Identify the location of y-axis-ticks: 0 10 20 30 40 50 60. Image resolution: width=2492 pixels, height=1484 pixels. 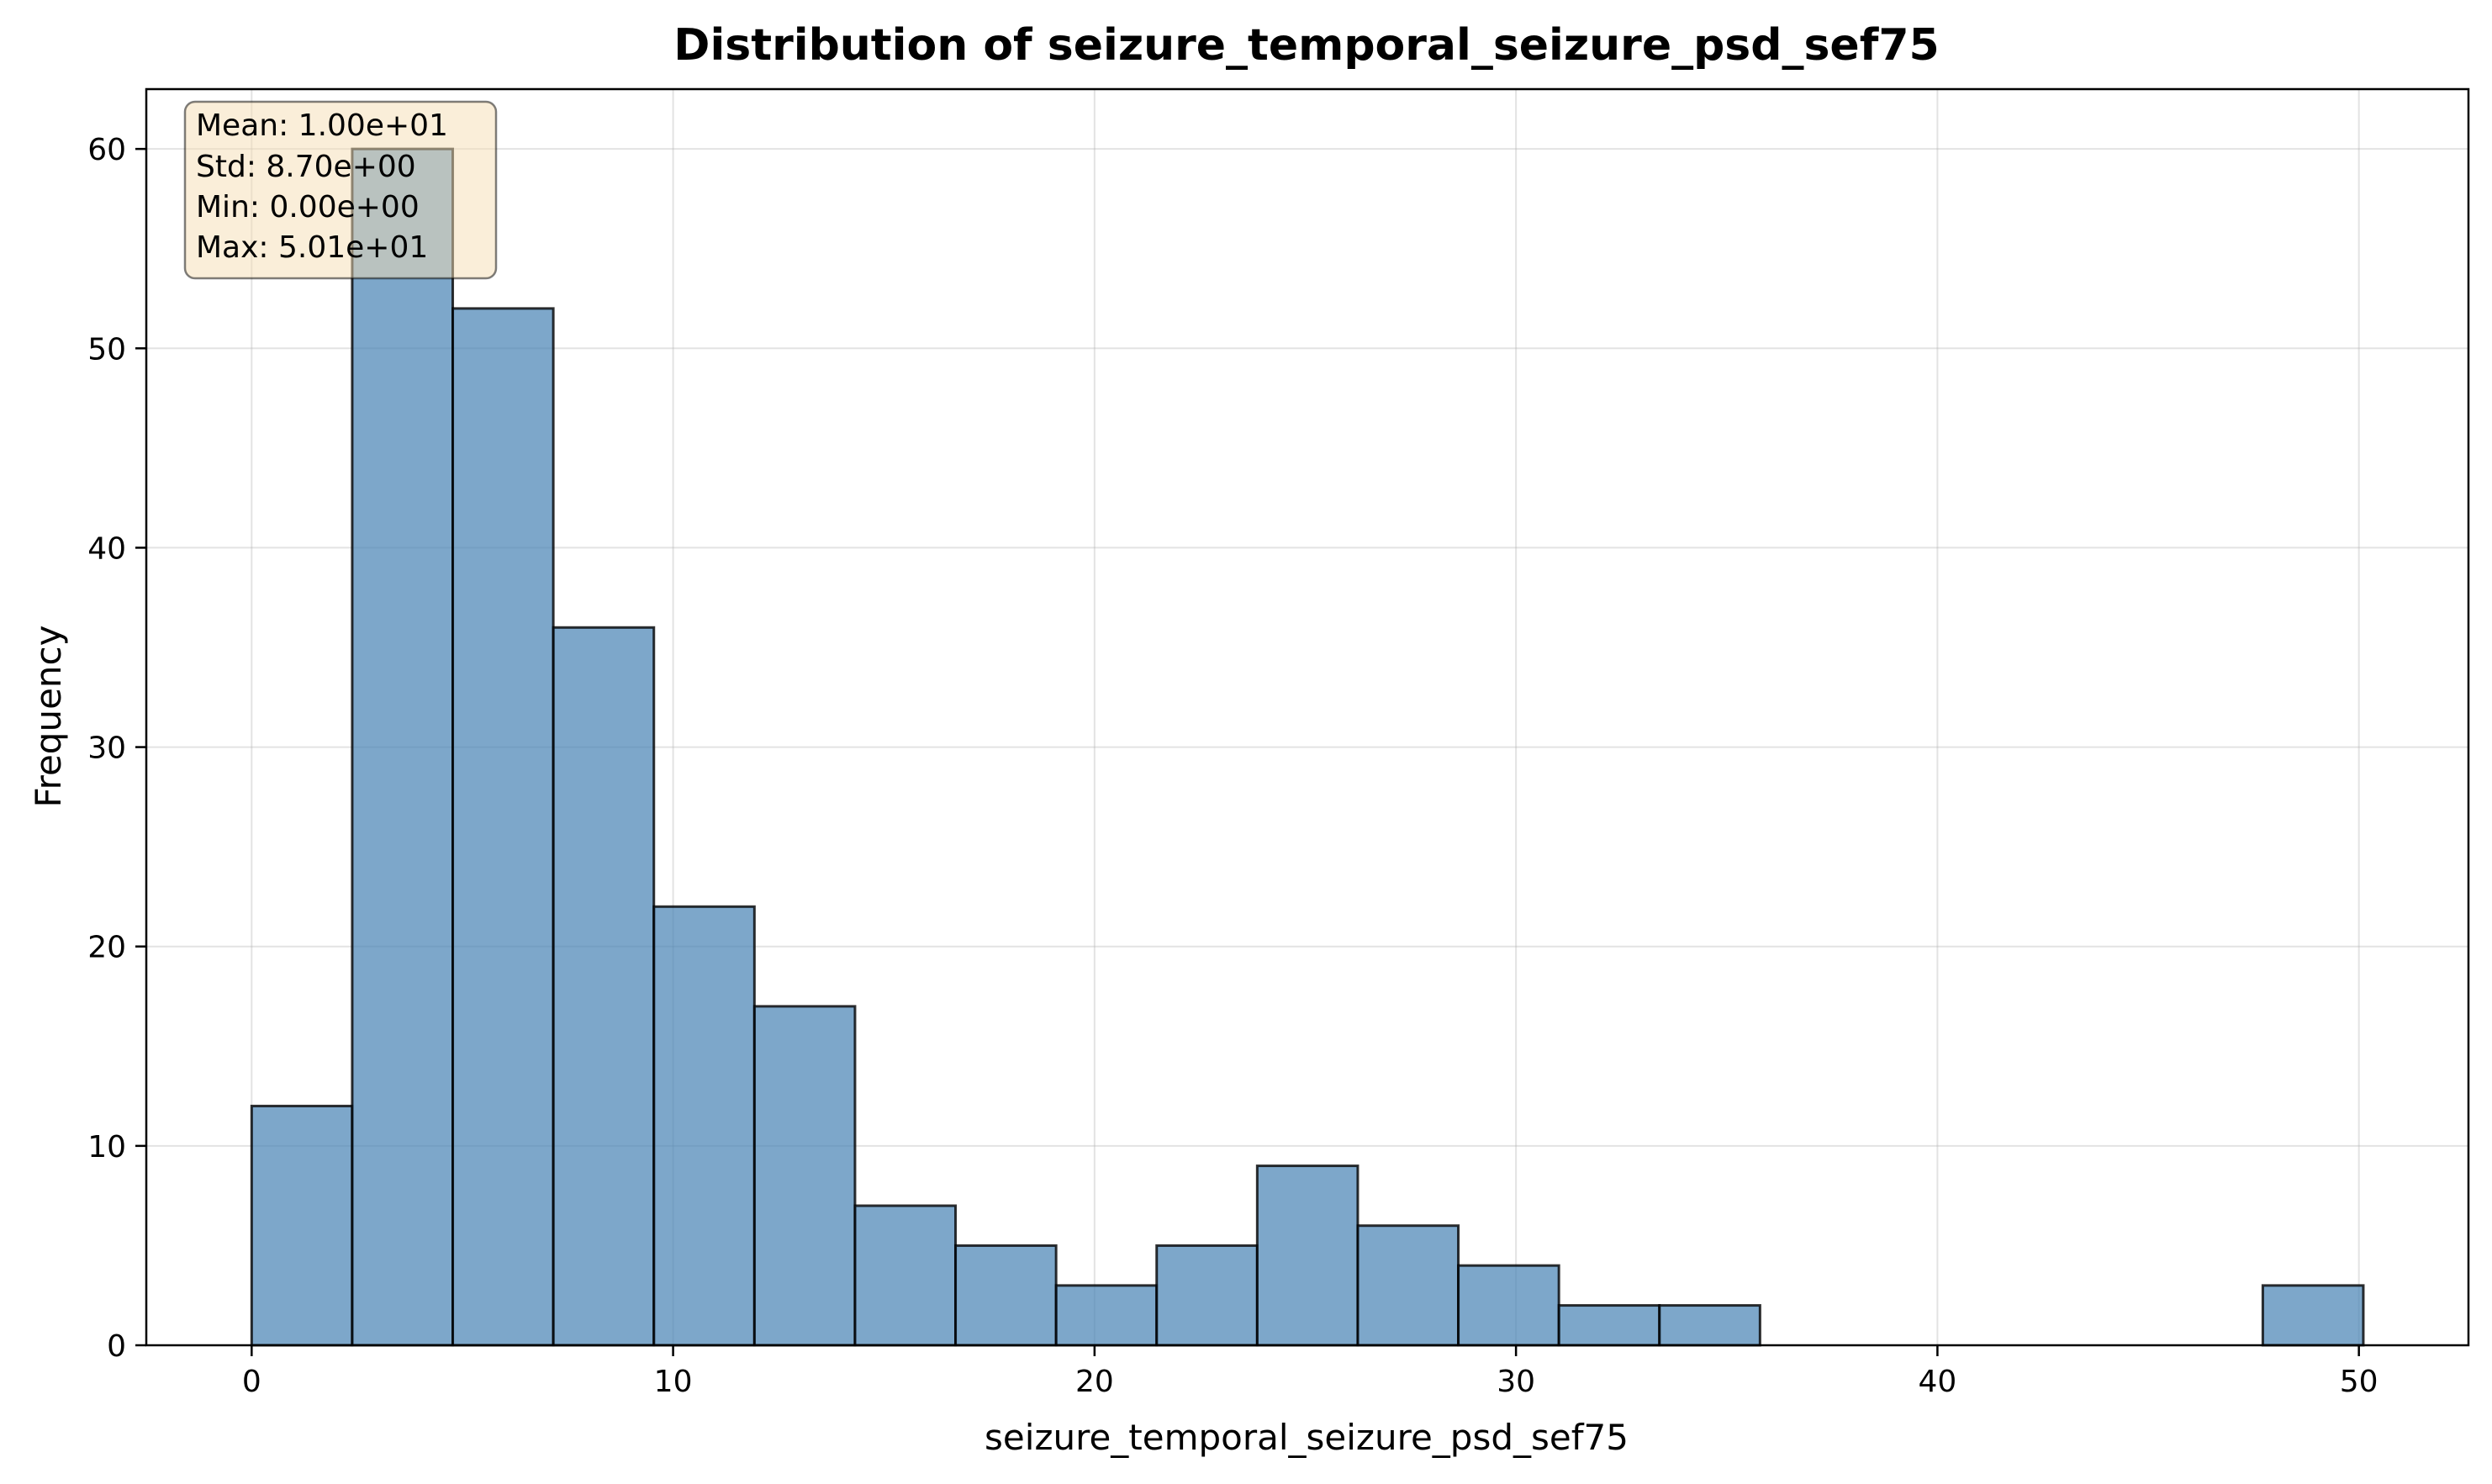
(116, 748).